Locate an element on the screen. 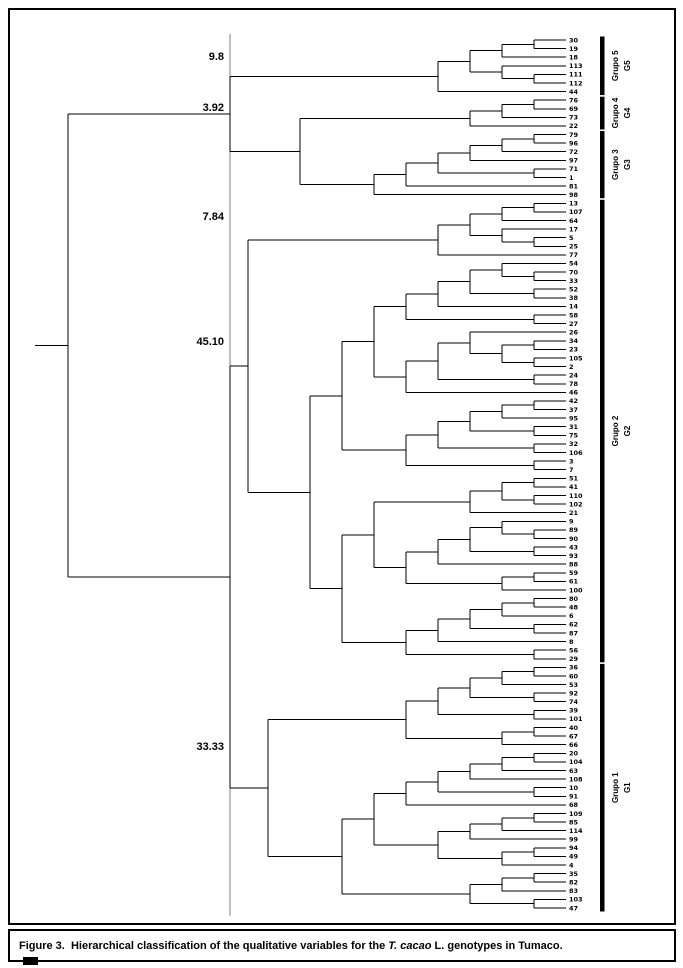 The width and height of the screenshot is (683, 968). leaf-label: 17 is located at coordinates (573, 229).